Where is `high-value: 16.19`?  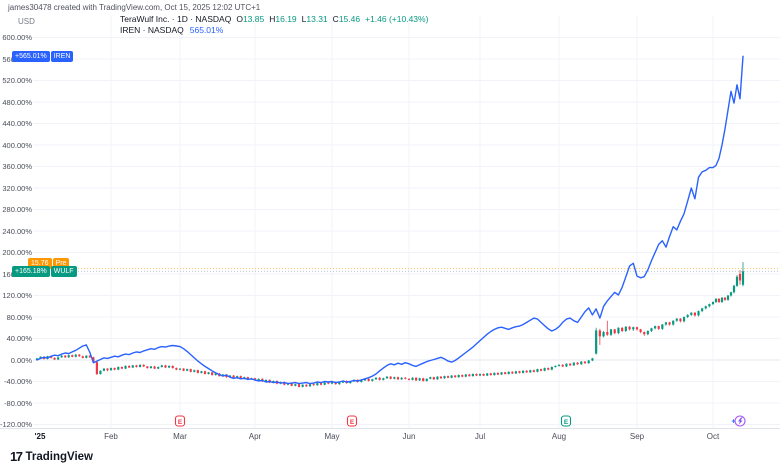
high-value: 16.19 is located at coordinates (286, 19).